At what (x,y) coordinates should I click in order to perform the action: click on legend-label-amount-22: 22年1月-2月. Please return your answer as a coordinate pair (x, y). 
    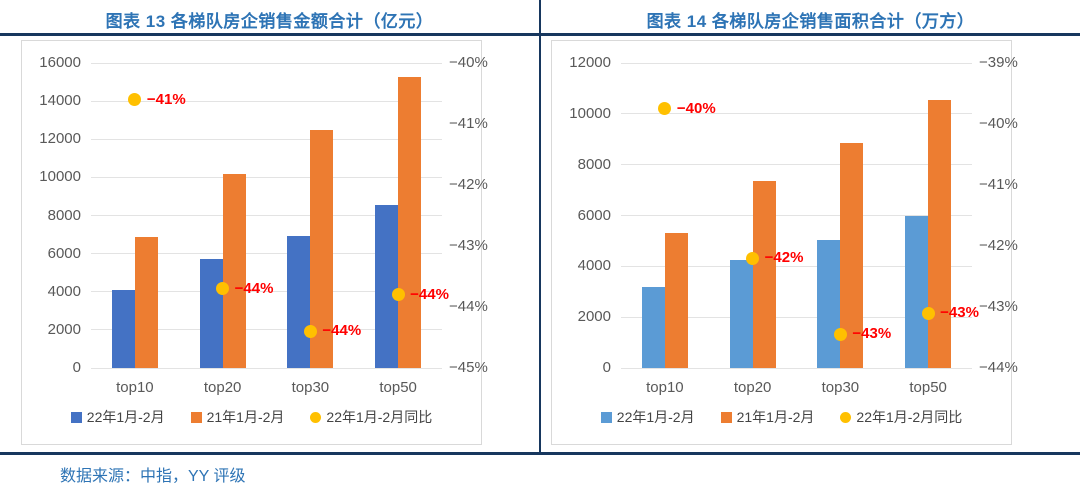
    Looking at the image, I should click on (125, 417).